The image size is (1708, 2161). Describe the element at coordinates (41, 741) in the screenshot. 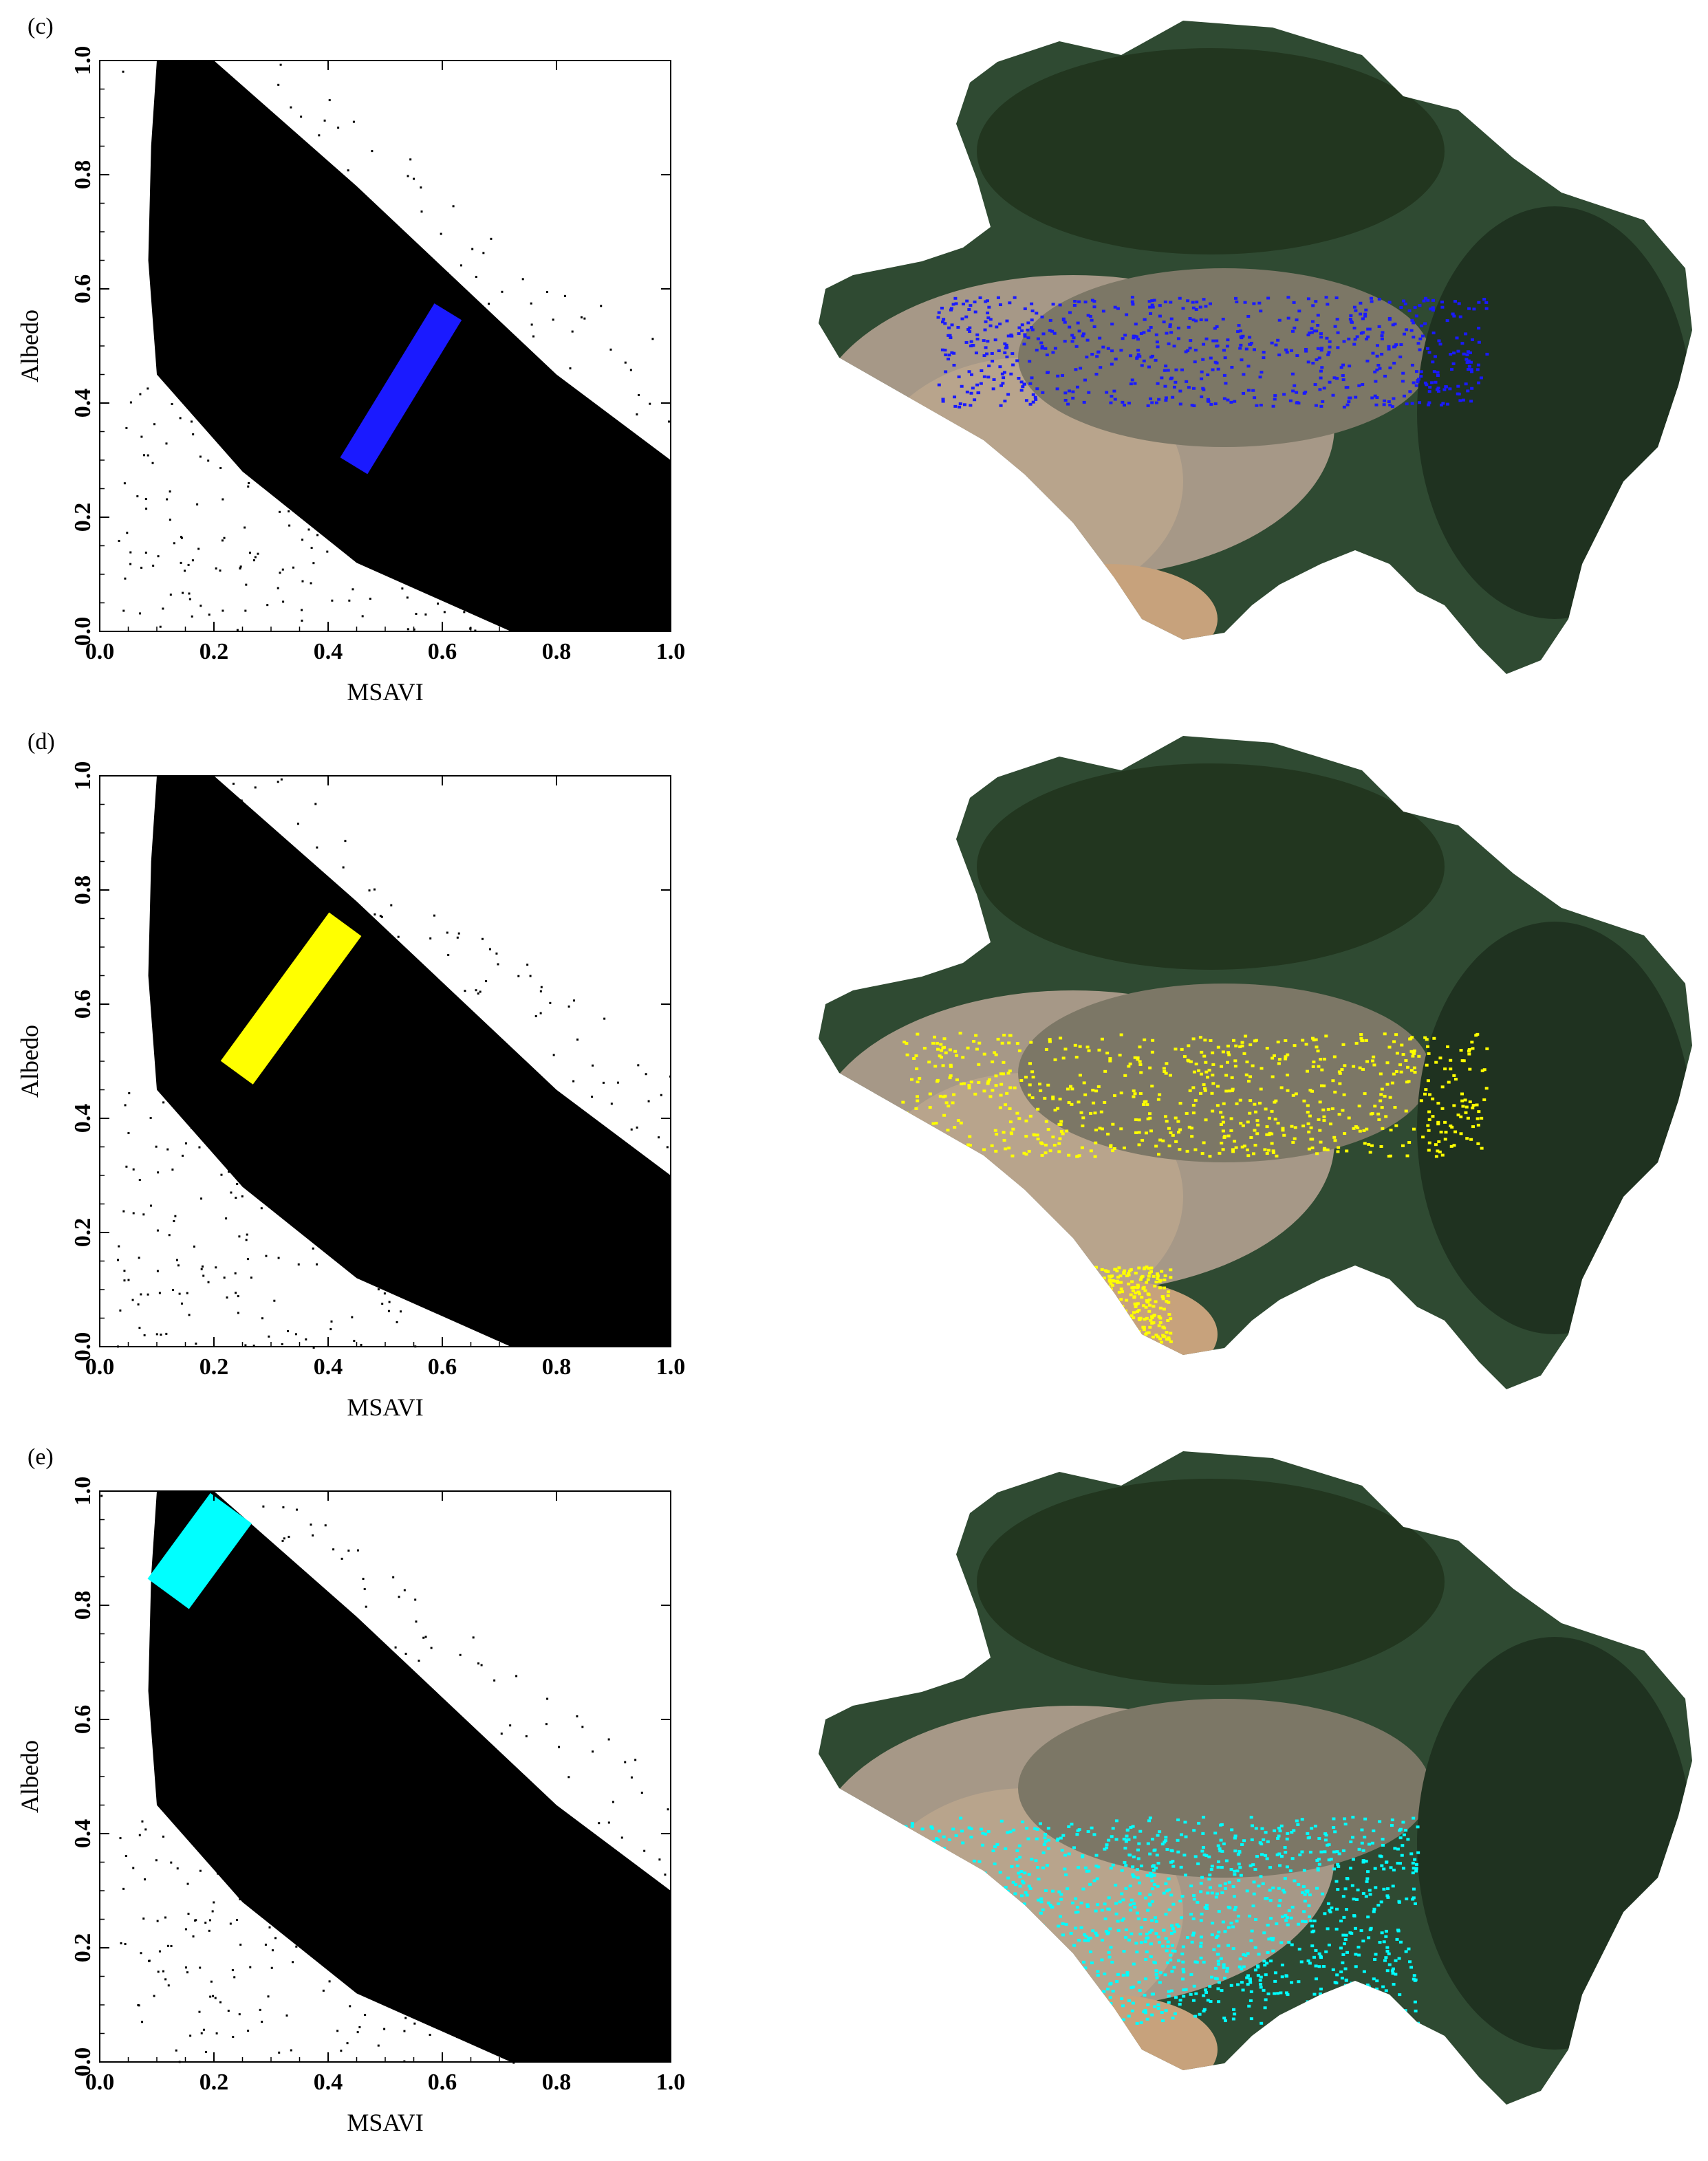

I see `panel-label: (d)` at that location.